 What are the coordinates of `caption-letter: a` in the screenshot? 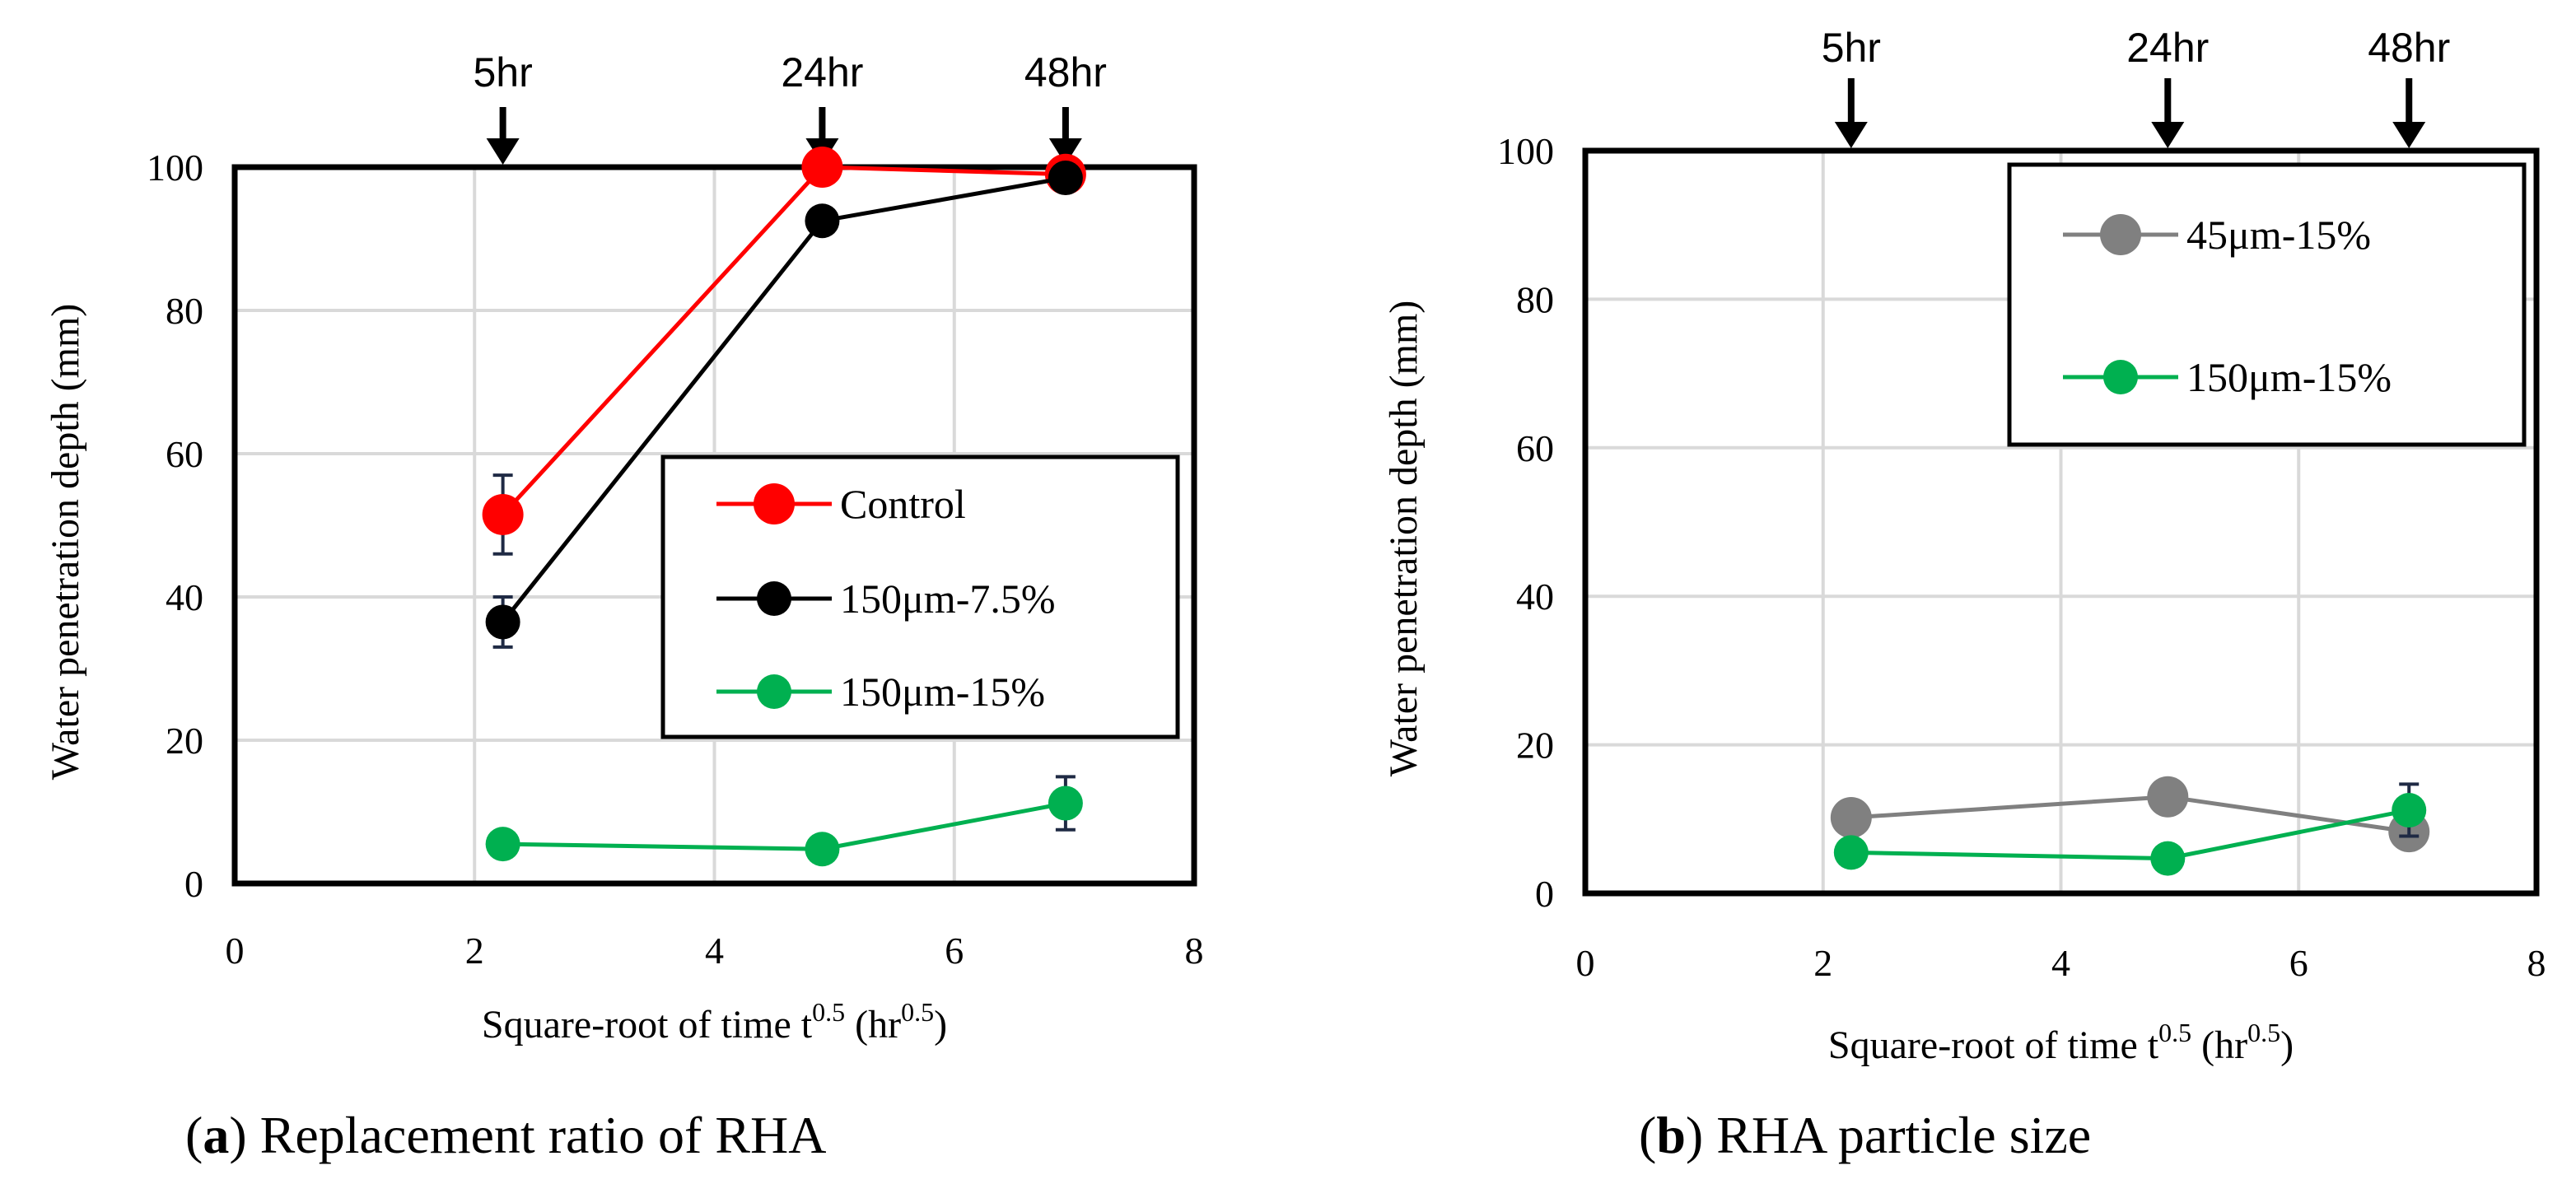 It's located at (216, 1135).